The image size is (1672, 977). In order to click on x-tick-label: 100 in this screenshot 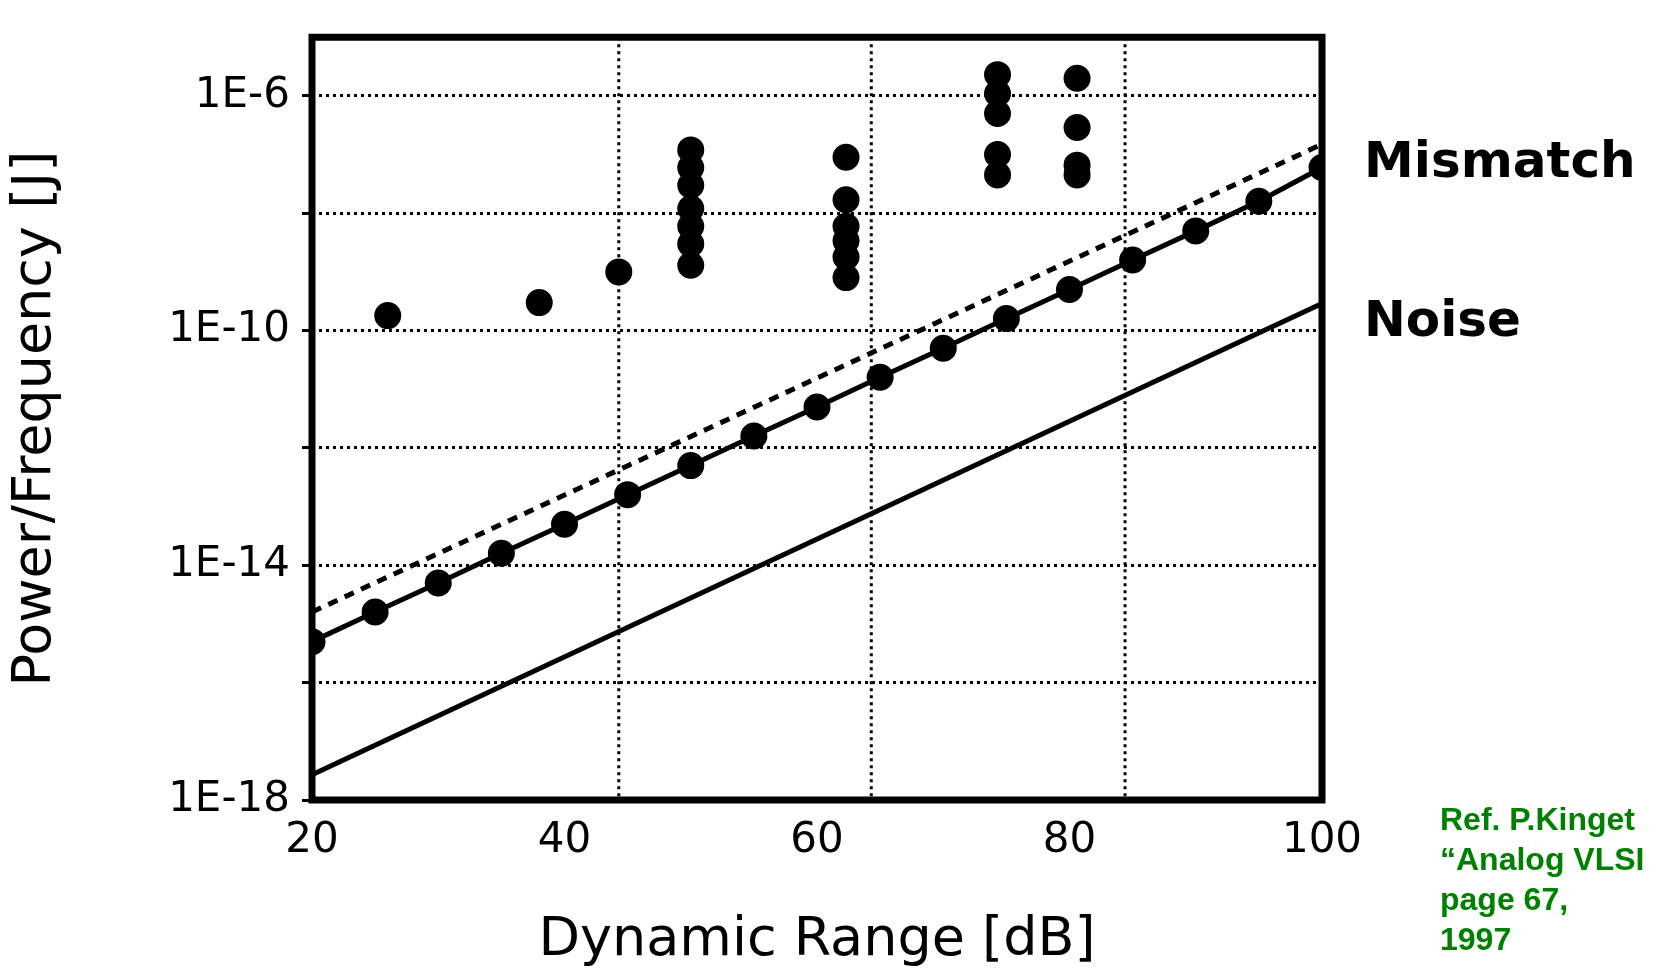, I will do `click(1322, 838)`.